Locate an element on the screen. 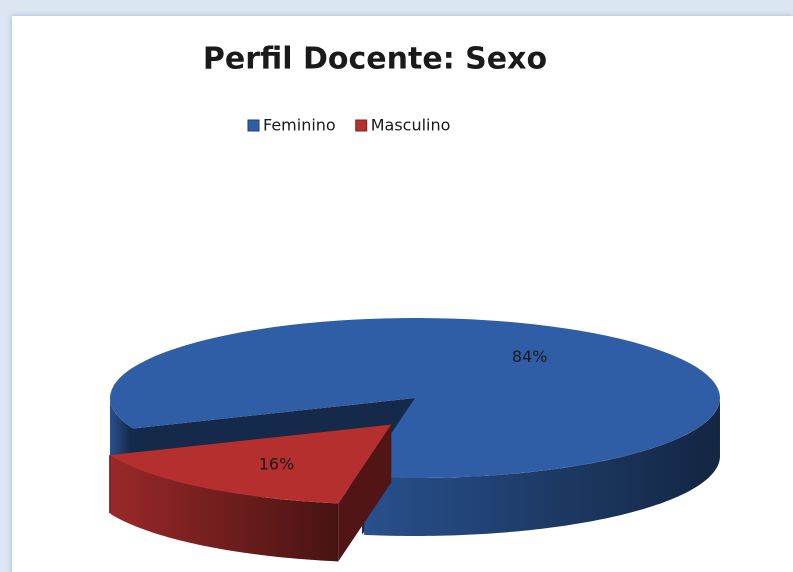 This screenshot has height=572, width=793. data-label: 16% is located at coordinates (277, 464).